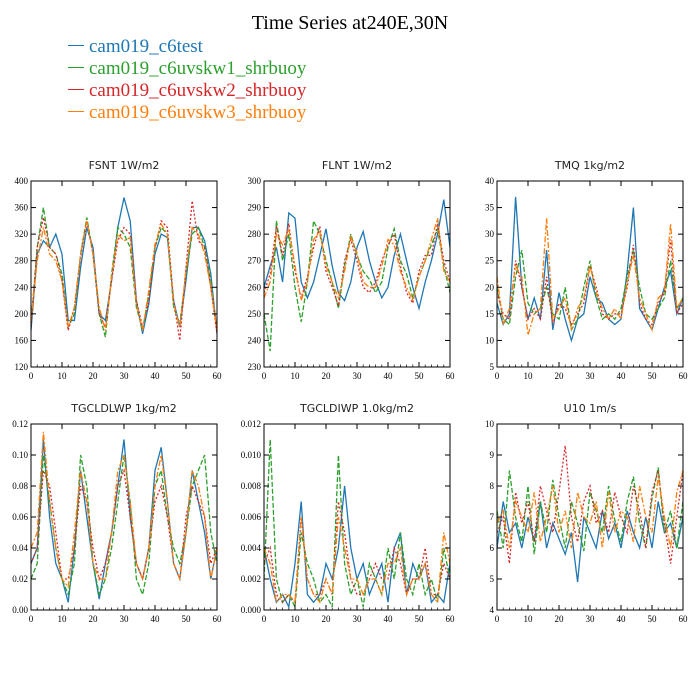  I want to click on y-tick-label: 200, so click(22, 314).